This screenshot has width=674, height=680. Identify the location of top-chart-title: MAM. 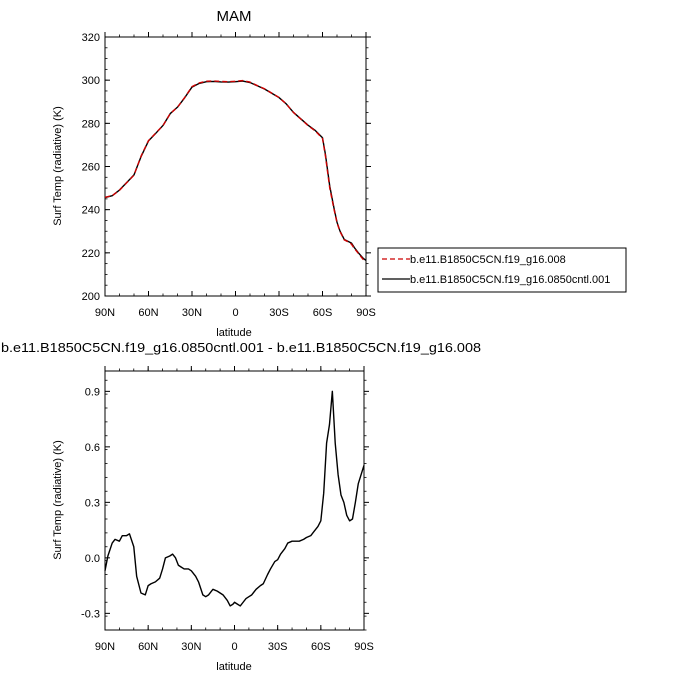
(234, 16).